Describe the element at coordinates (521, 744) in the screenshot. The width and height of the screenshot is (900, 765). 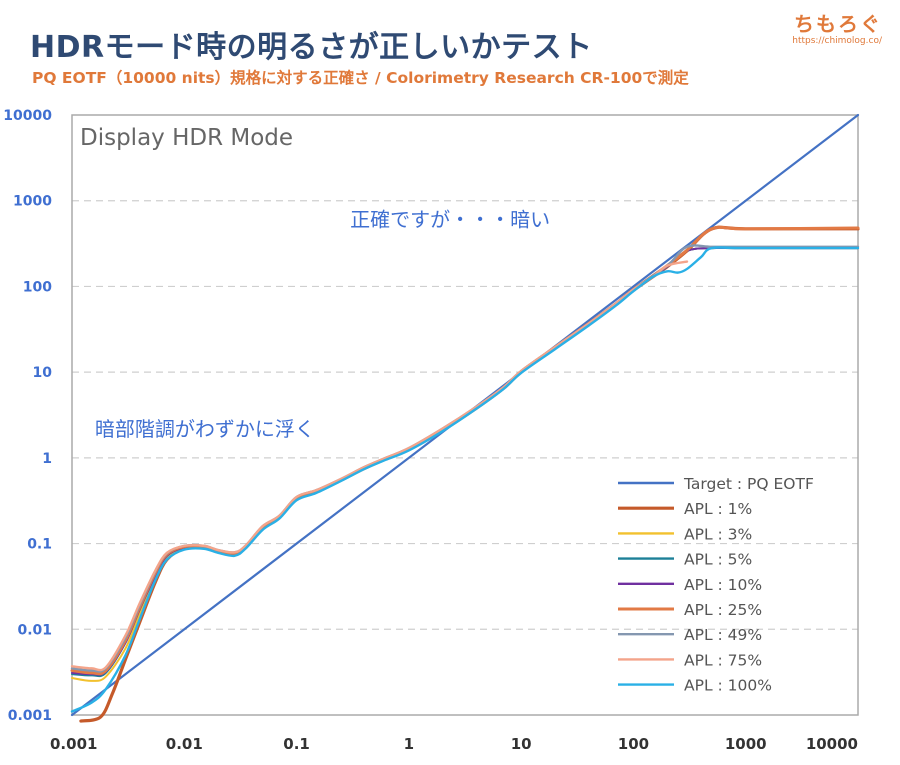
I see `x-tick-label: 10` at that location.